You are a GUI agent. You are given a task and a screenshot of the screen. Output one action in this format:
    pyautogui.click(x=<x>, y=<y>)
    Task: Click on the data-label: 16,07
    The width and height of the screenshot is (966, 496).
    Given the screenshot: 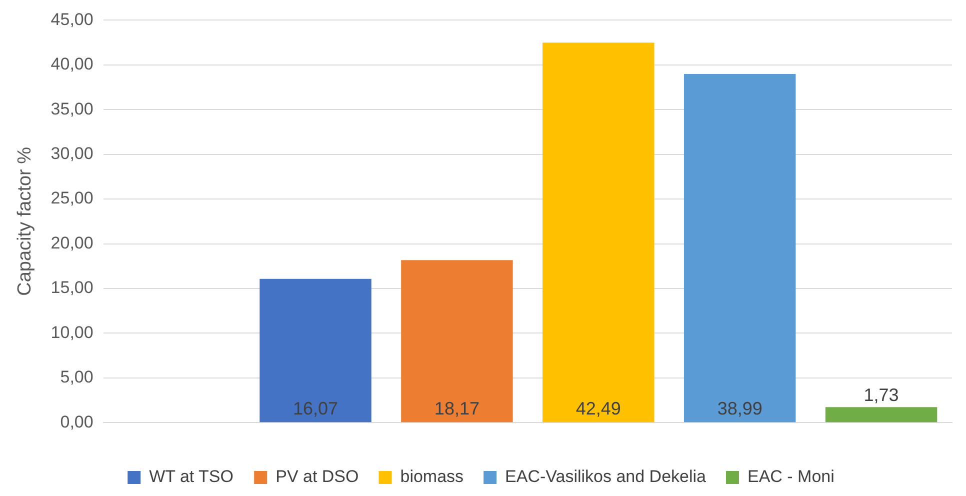 What is the action you would take?
    pyautogui.click(x=315, y=408)
    